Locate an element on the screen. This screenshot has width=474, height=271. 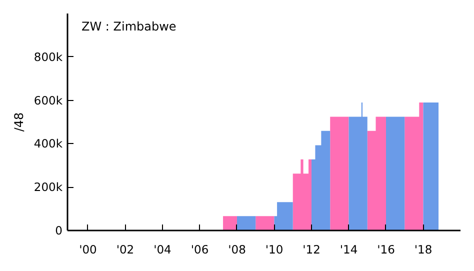
x-tick-label: '08 is located at coordinates (237, 249).